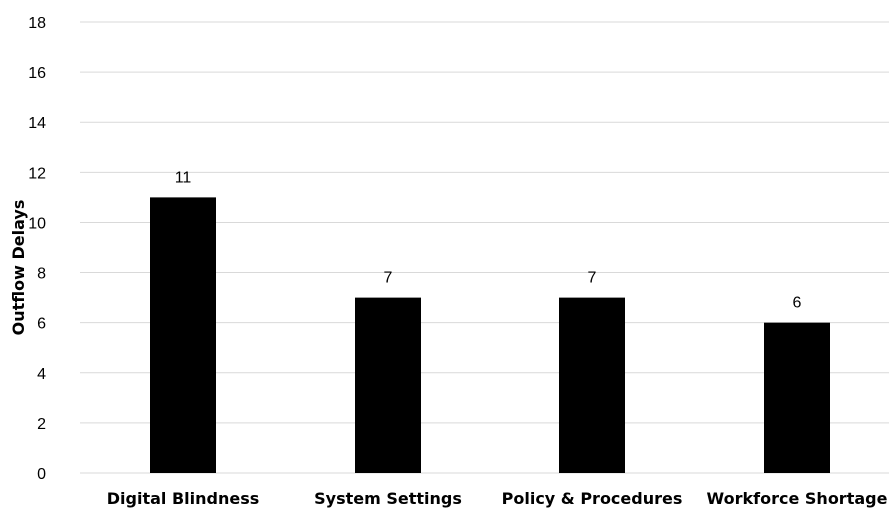 Image resolution: width=889 pixels, height=508 pixels. I want to click on y-tick-label: 2, so click(41, 424).